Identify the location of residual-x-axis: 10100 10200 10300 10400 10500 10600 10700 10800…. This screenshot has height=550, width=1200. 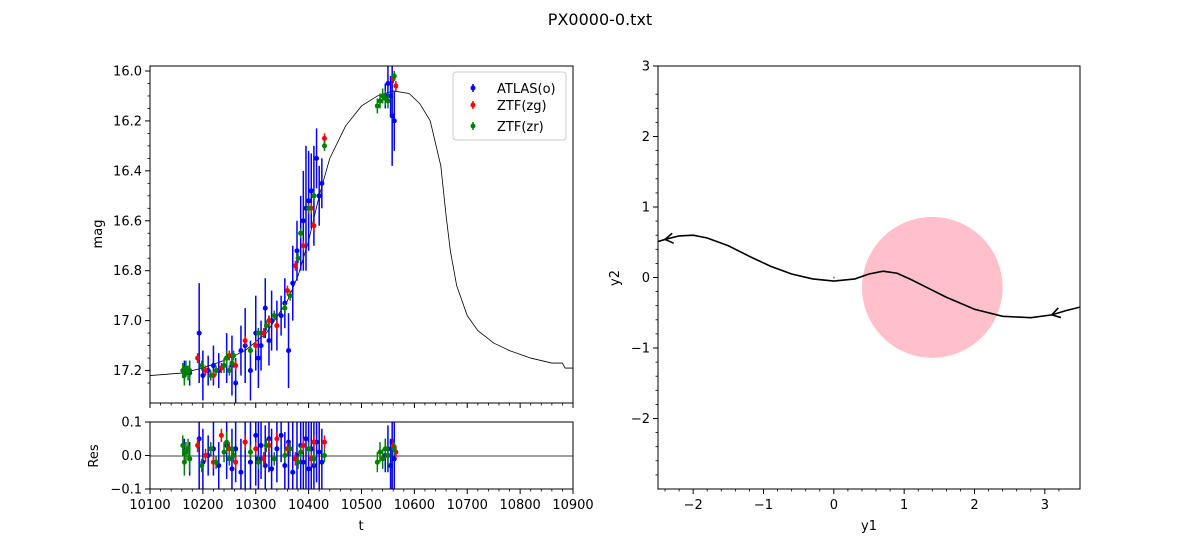
(361, 501).